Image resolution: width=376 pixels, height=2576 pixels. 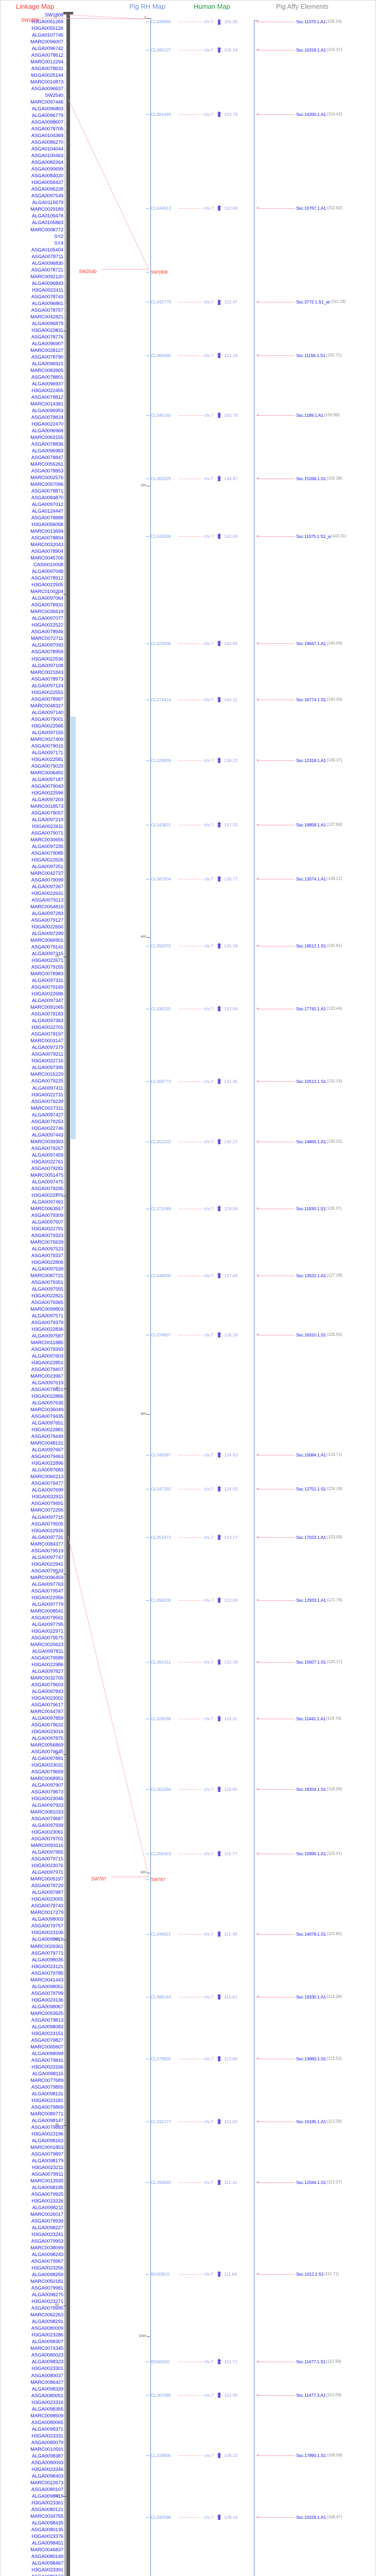 I want to click on rh-marker-name: CL360137, so click(x=161, y=50).